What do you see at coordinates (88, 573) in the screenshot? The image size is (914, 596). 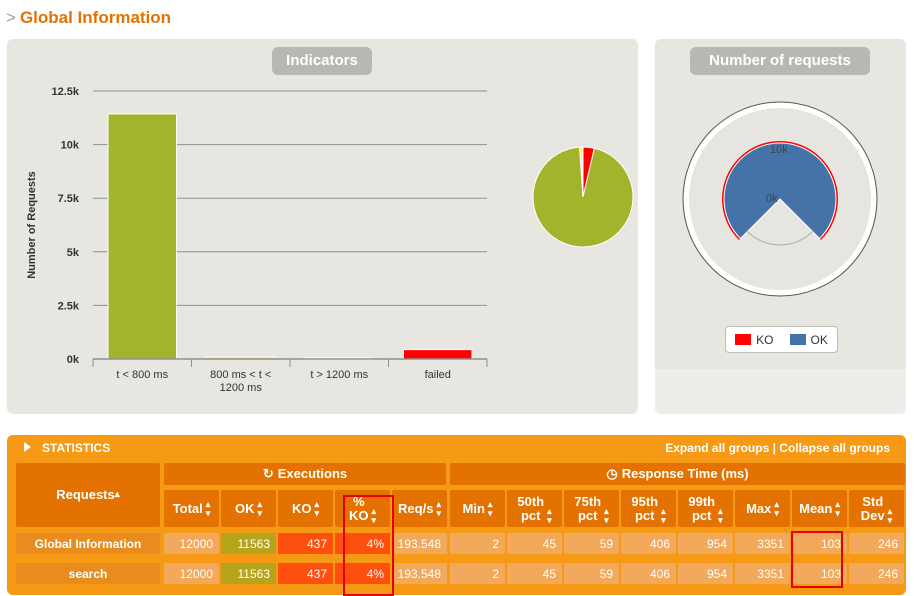 I see `row-name: search` at bounding box center [88, 573].